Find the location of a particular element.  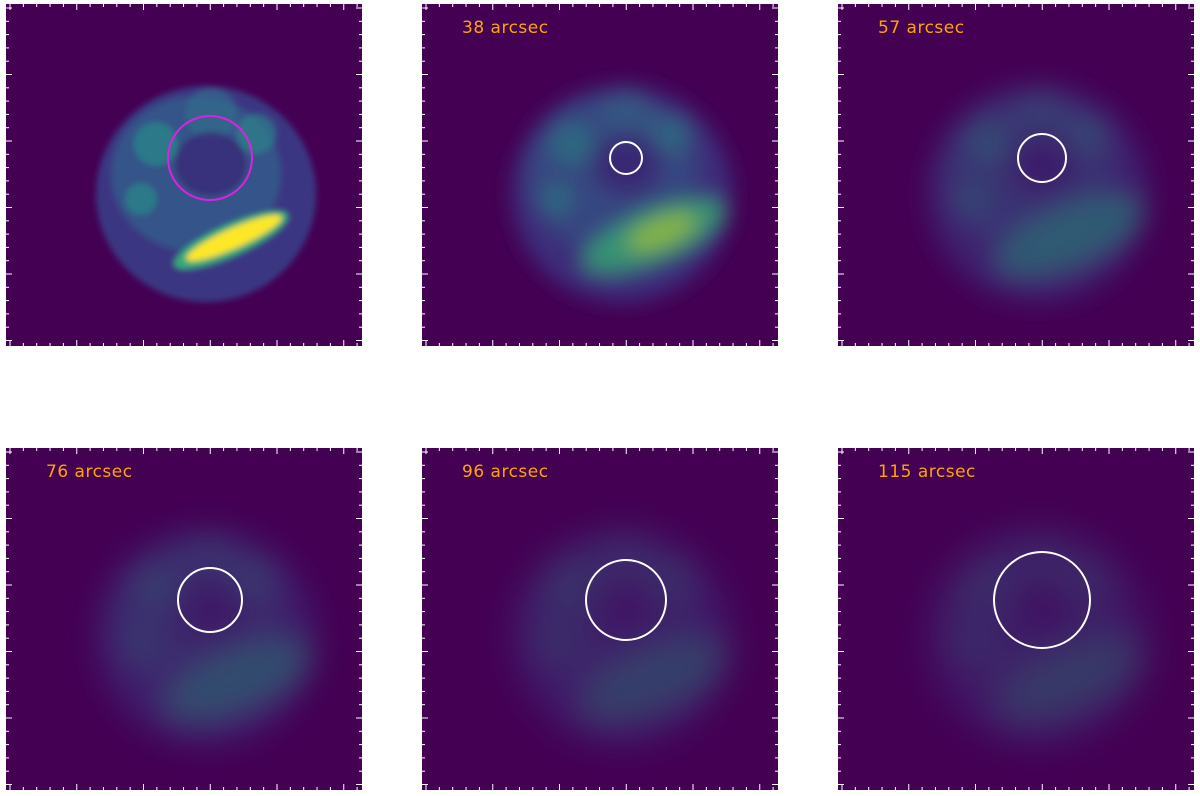

panel-6-label: 115 arcsec is located at coordinates (927, 472).